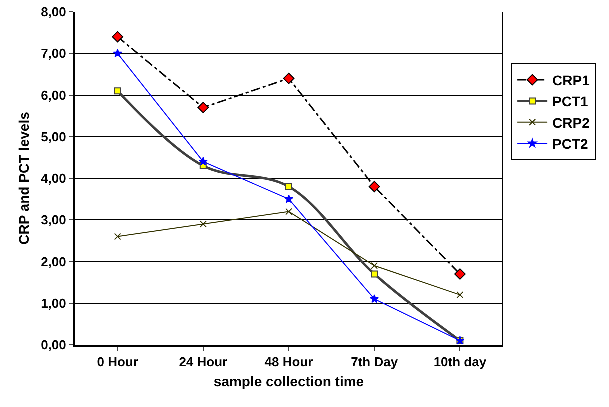 The width and height of the screenshot is (609, 407). I want to click on x-tick-label: 24 Hour, so click(203, 362).